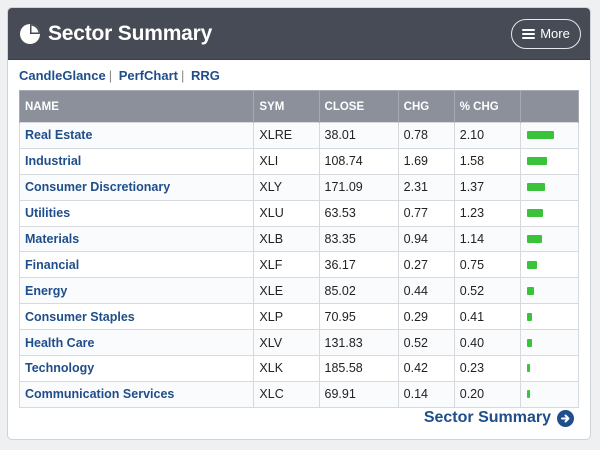 Image resolution: width=600 pixels, height=450 pixels. What do you see at coordinates (286, 394) in the screenshot?
I see `symbol-cell: XLC` at bounding box center [286, 394].